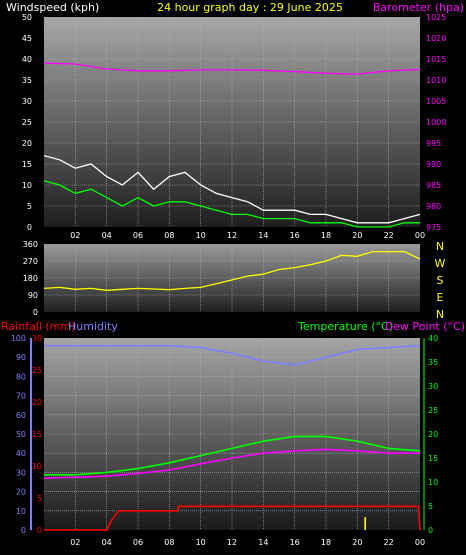 This screenshot has width=466, height=555. Describe the element at coordinates (433, 434) in the screenshot. I see `temperature-tick-label: 20` at that location.